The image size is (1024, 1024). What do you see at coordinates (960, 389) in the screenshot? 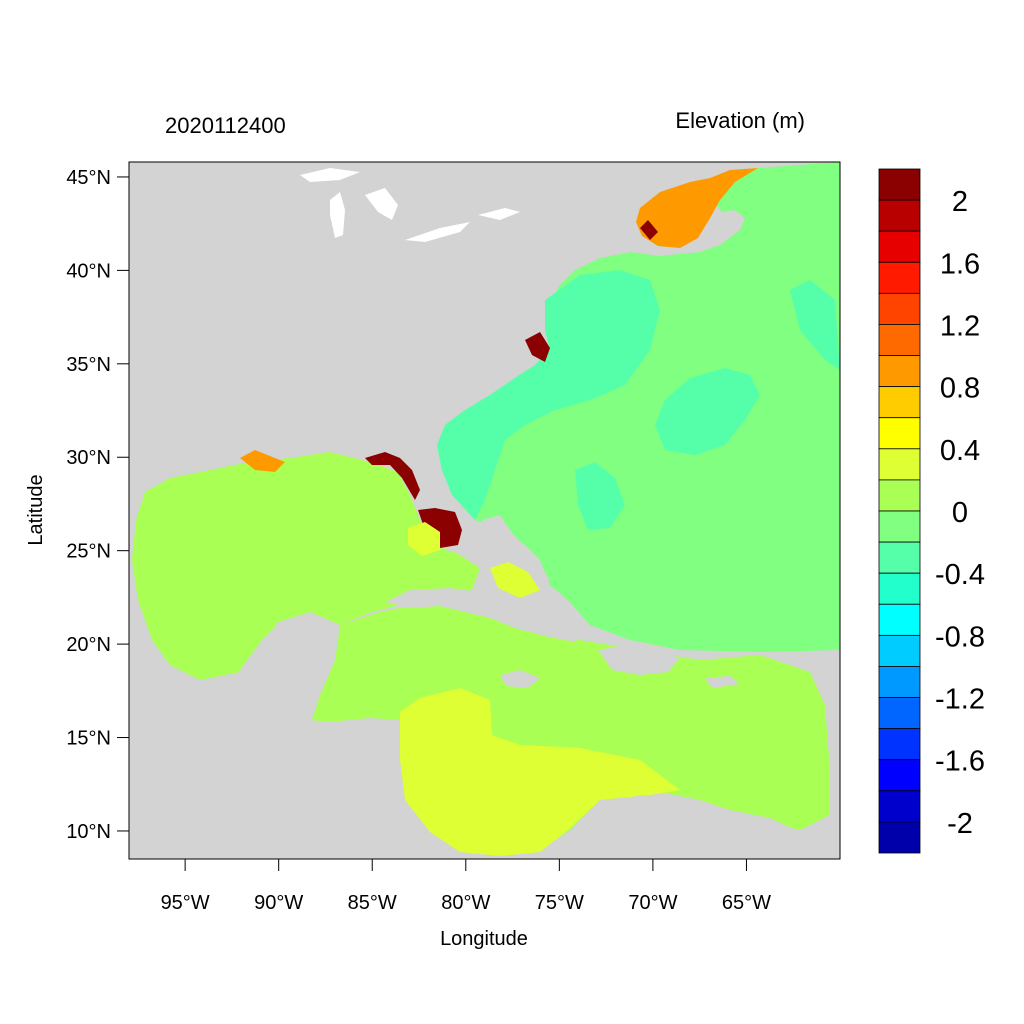
I see `colorbar-label: 0.8` at bounding box center [960, 389].